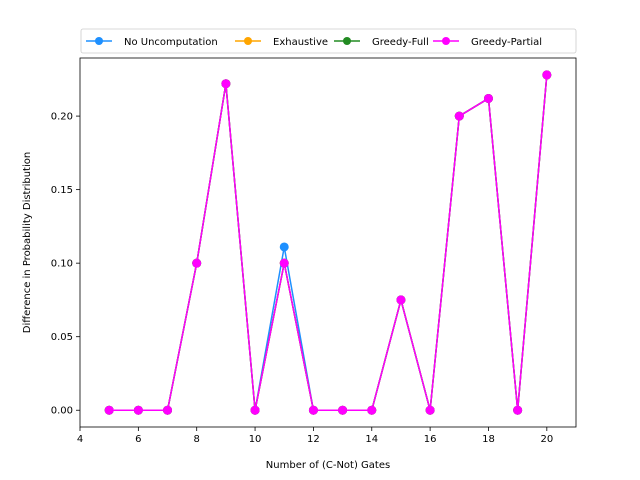  Describe the element at coordinates (300, 42) in the screenshot. I see `legend-label: Exhaustive` at that location.